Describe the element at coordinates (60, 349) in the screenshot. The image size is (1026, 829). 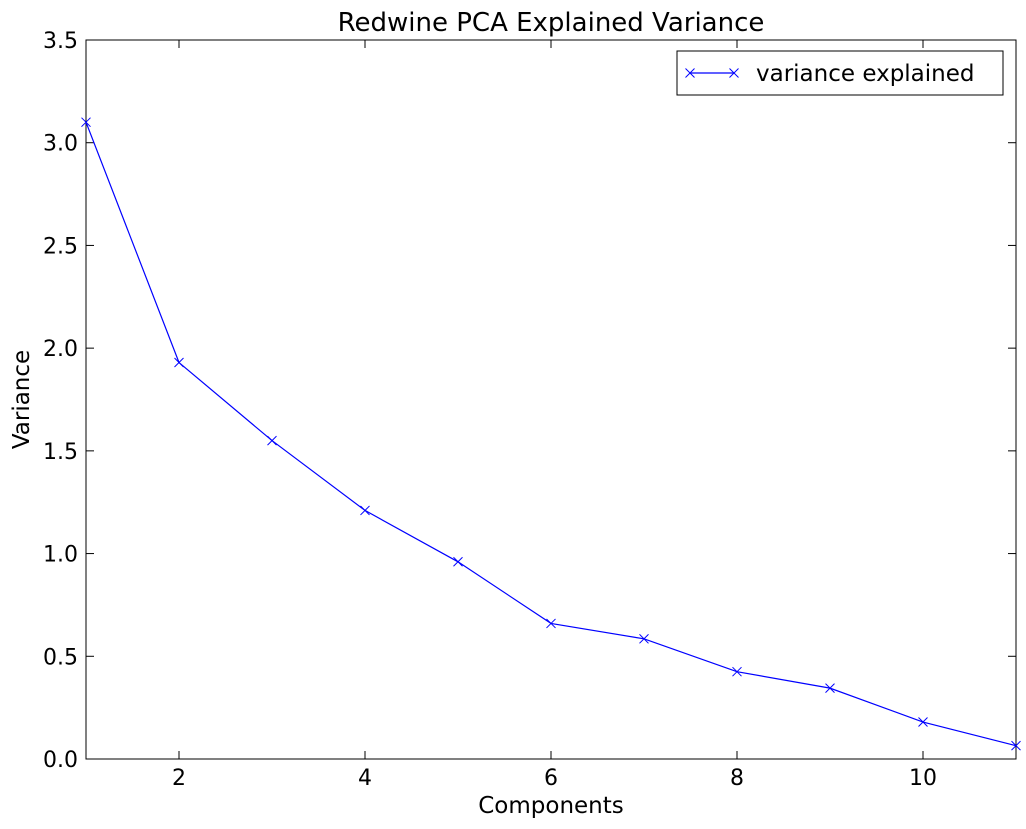
I see `y-tick-label: 2.0` at that location.